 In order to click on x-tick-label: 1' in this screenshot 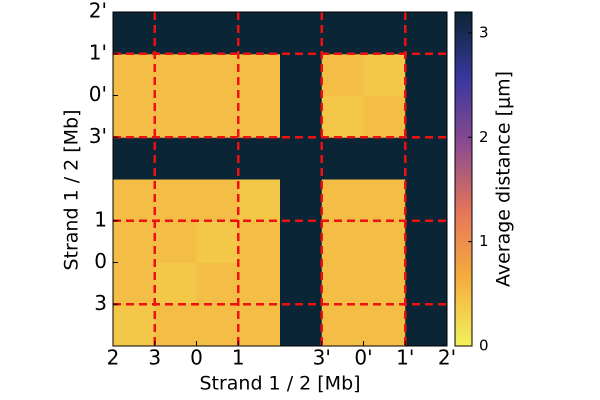, I will do `click(405, 358)`.